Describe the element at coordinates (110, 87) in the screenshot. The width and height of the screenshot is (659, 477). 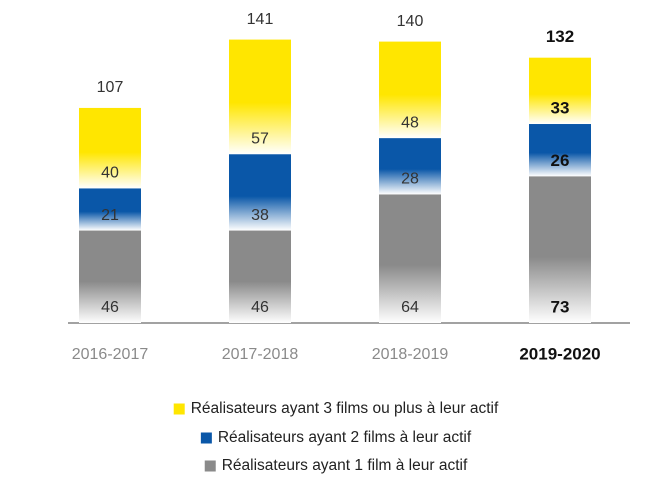
I see `total-label: 107` at that location.